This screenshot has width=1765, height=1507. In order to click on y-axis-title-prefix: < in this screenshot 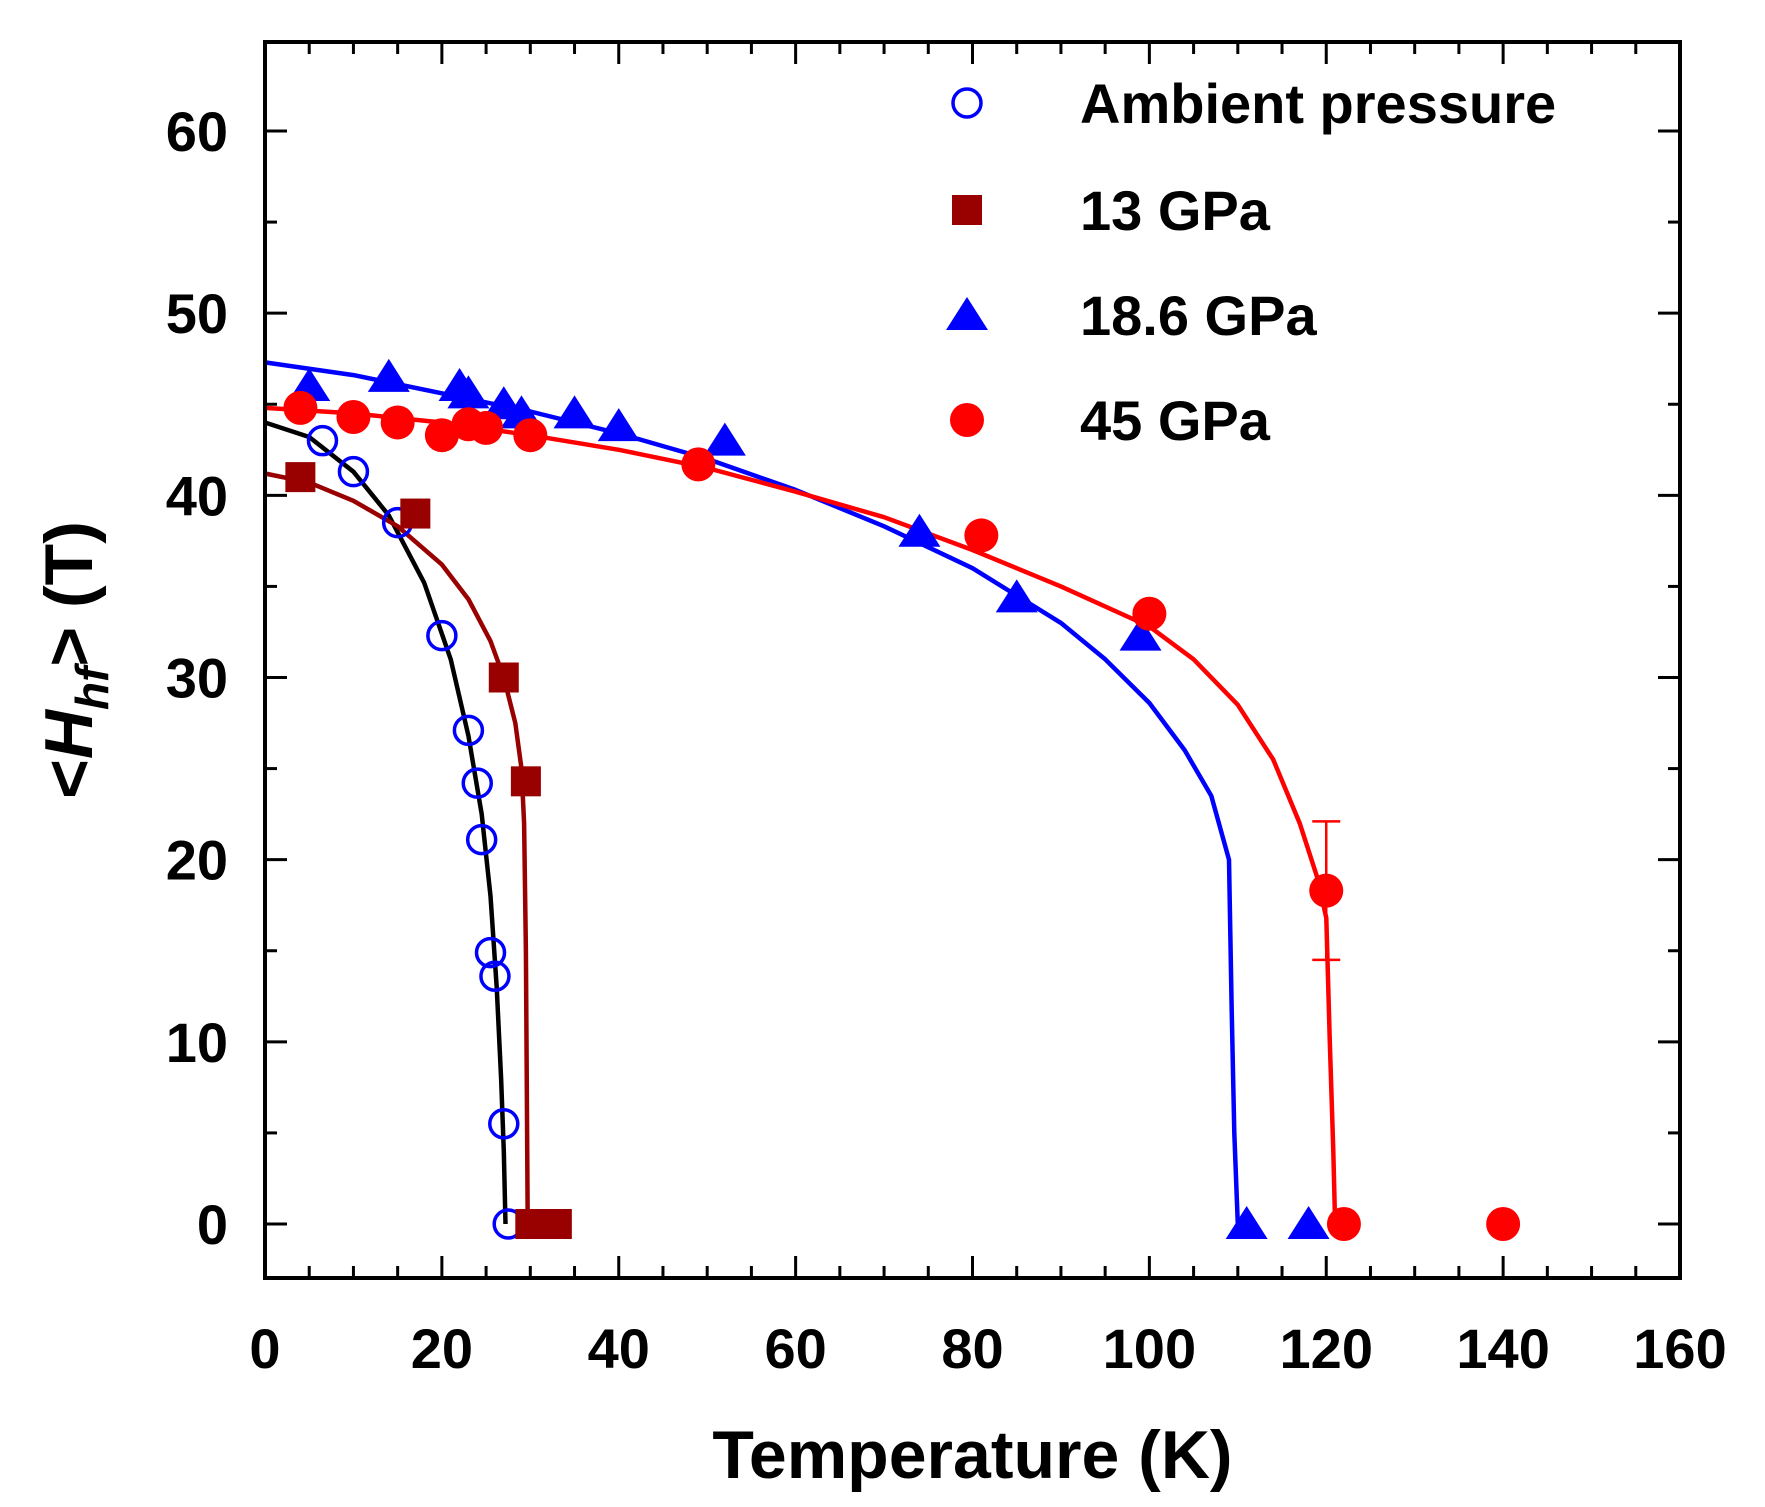, I will do `click(69, 779)`.